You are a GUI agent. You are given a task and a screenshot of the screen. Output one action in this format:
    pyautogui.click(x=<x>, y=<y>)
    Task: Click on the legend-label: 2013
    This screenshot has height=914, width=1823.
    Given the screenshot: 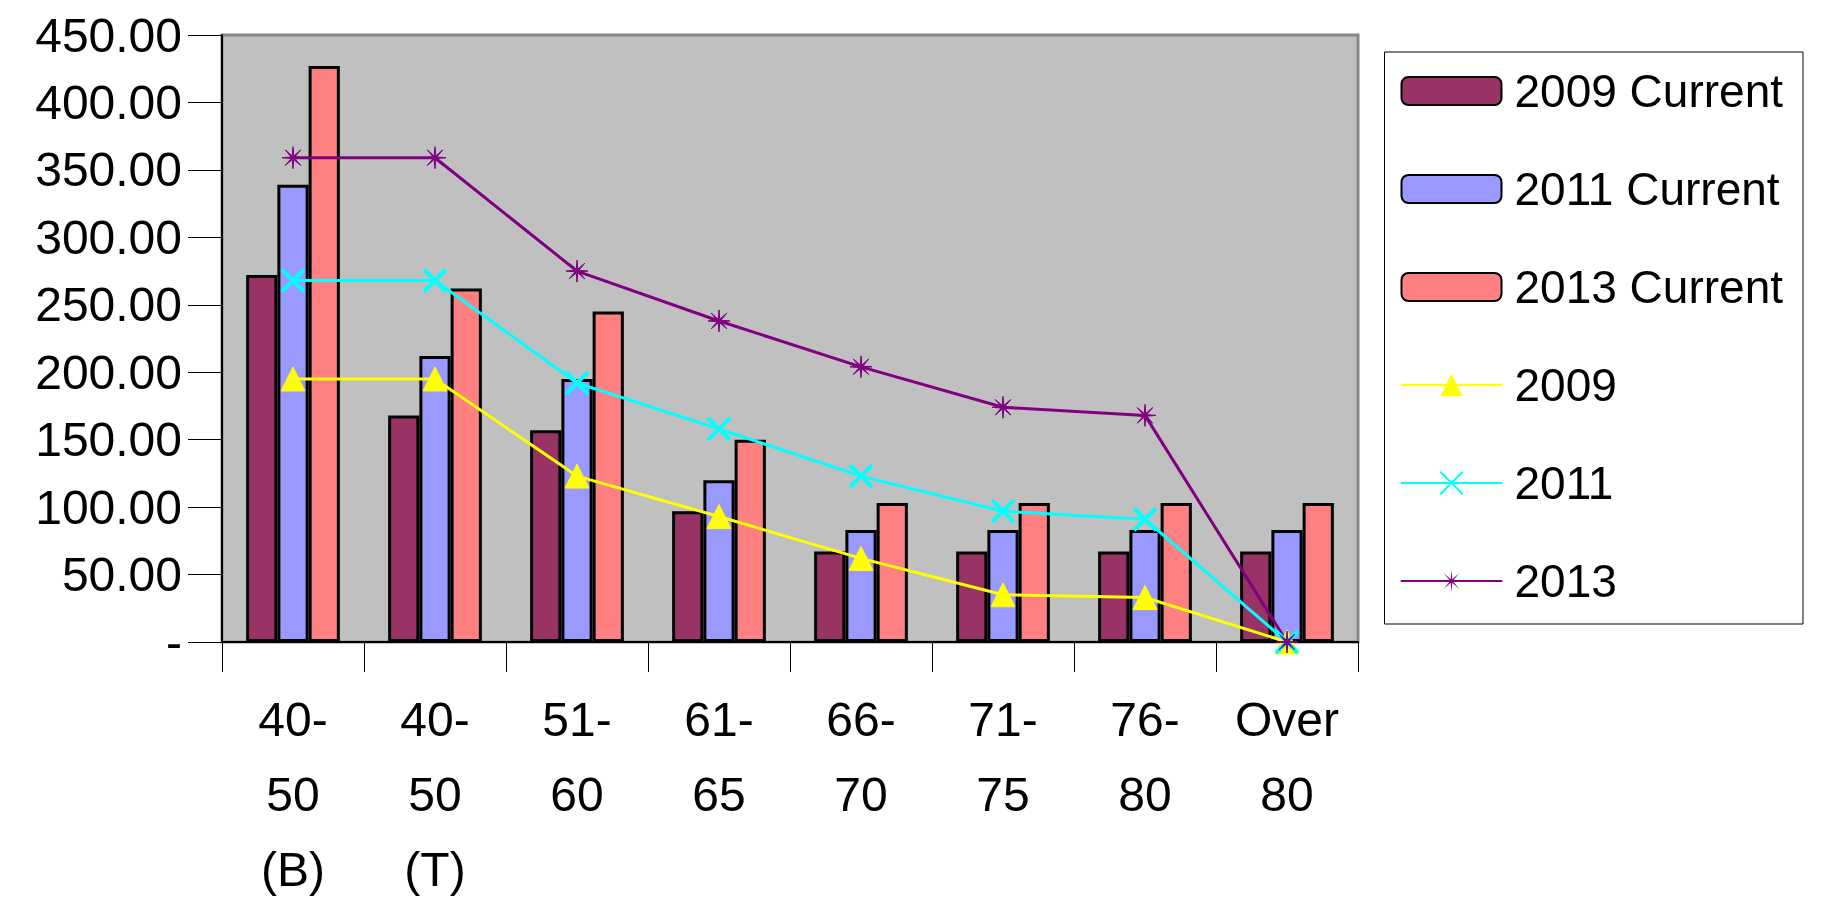 What is the action you would take?
    pyautogui.click(x=1565, y=581)
    